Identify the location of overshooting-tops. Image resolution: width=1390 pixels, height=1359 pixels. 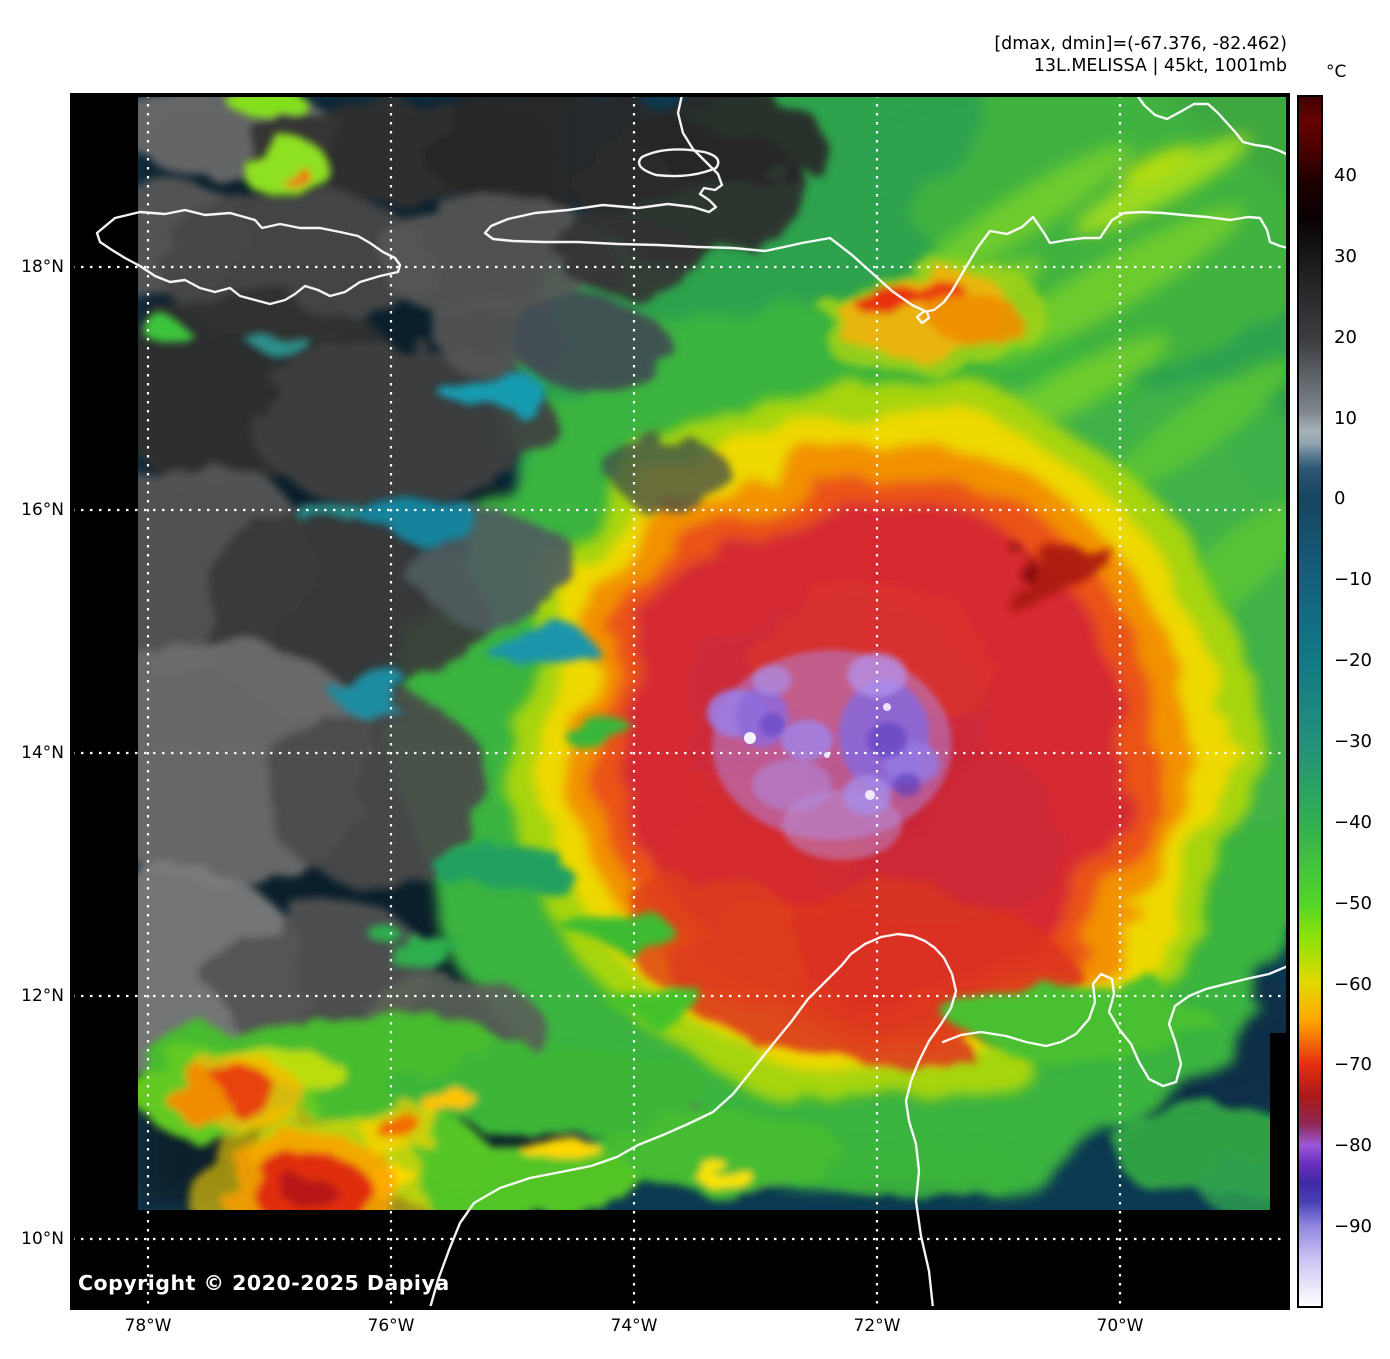
(829, 755).